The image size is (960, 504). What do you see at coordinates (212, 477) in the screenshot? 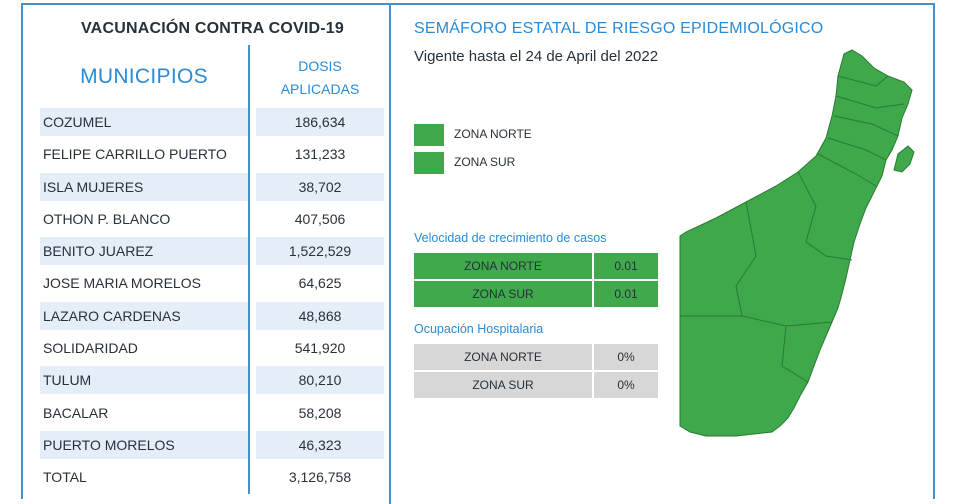
I see `table-row-total: TOTAL 3,126,758` at bounding box center [212, 477].